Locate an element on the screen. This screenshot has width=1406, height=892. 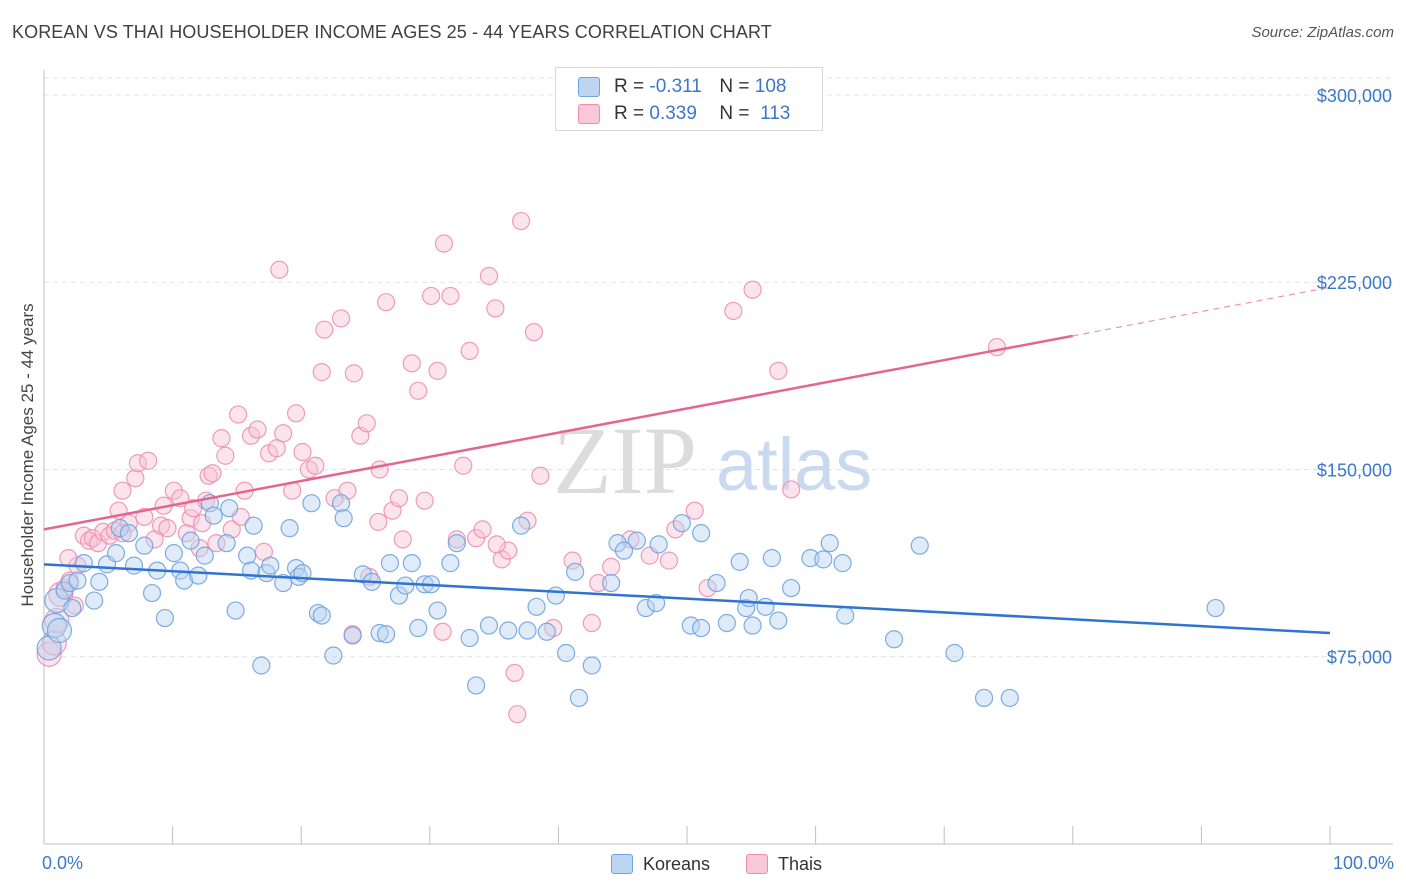
thais-legend-swatch is located at coordinates (757, 864).